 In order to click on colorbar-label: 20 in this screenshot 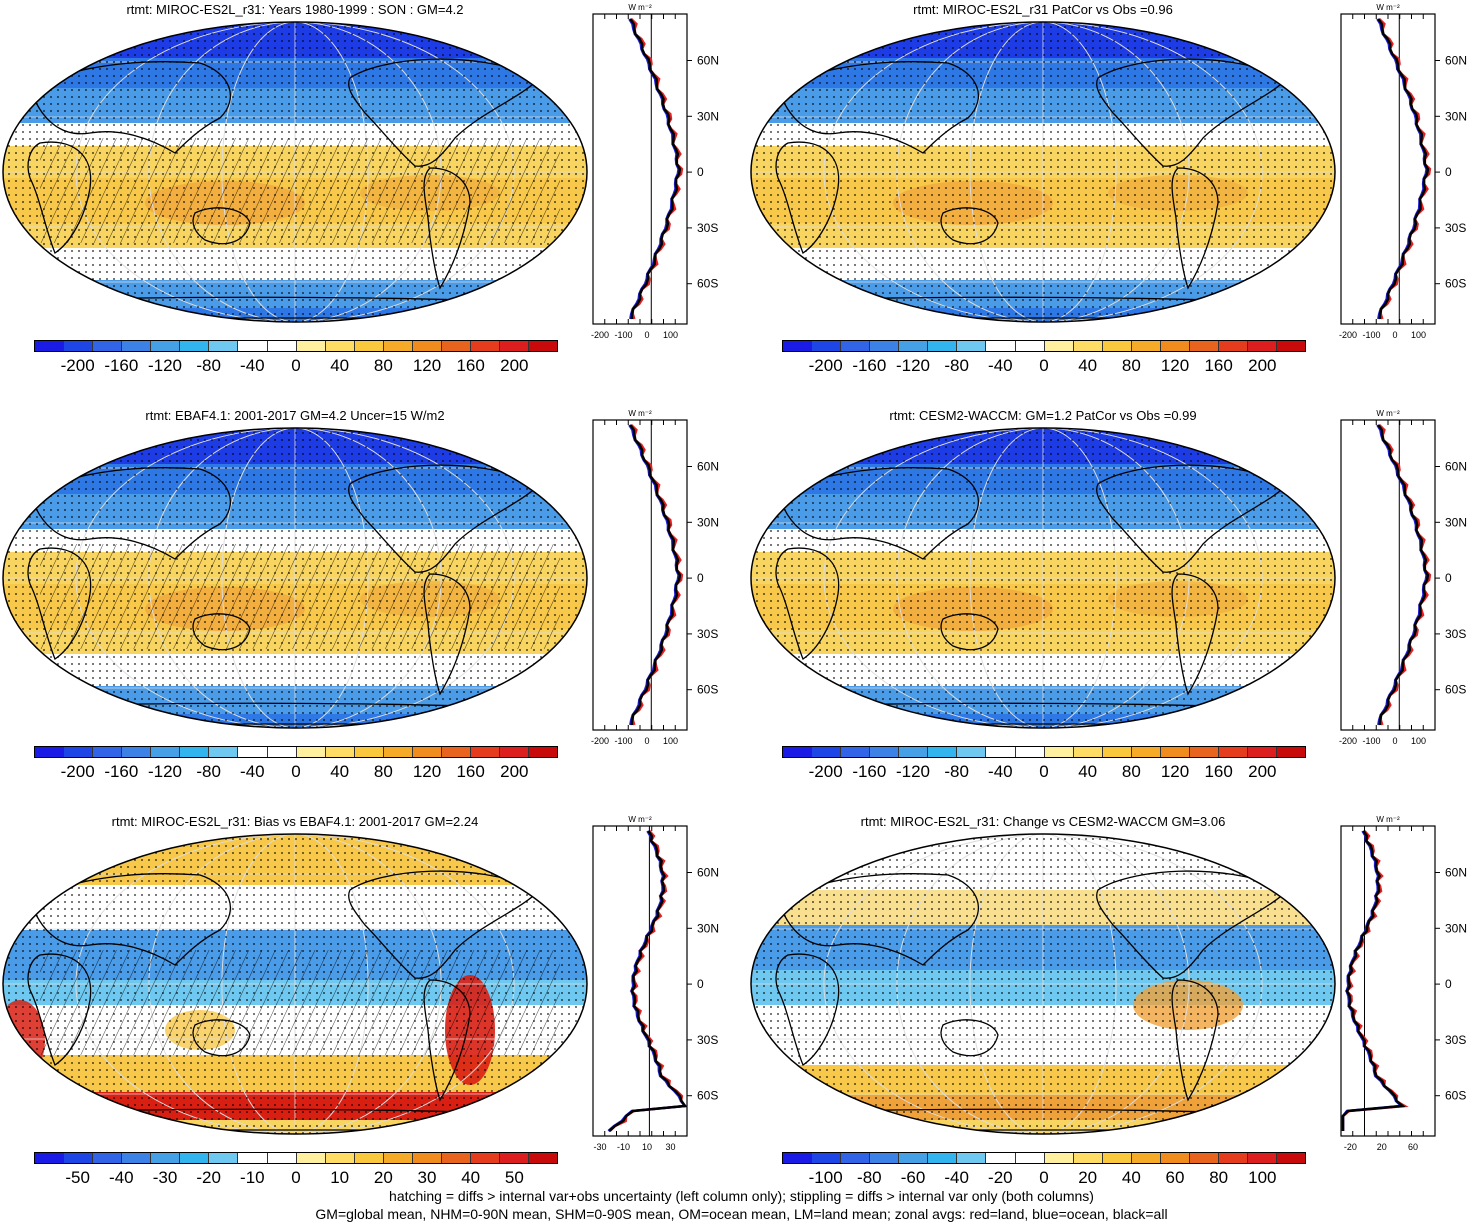, I will do `click(383, 1178)`.